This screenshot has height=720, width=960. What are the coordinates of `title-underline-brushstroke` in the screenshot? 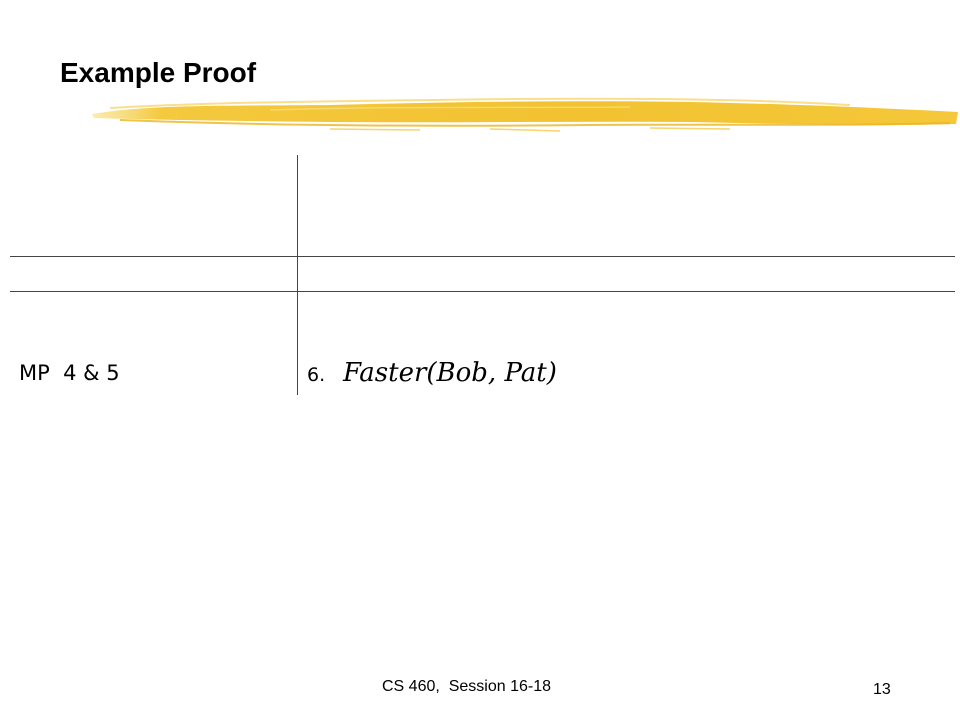 It's located at (525, 114).